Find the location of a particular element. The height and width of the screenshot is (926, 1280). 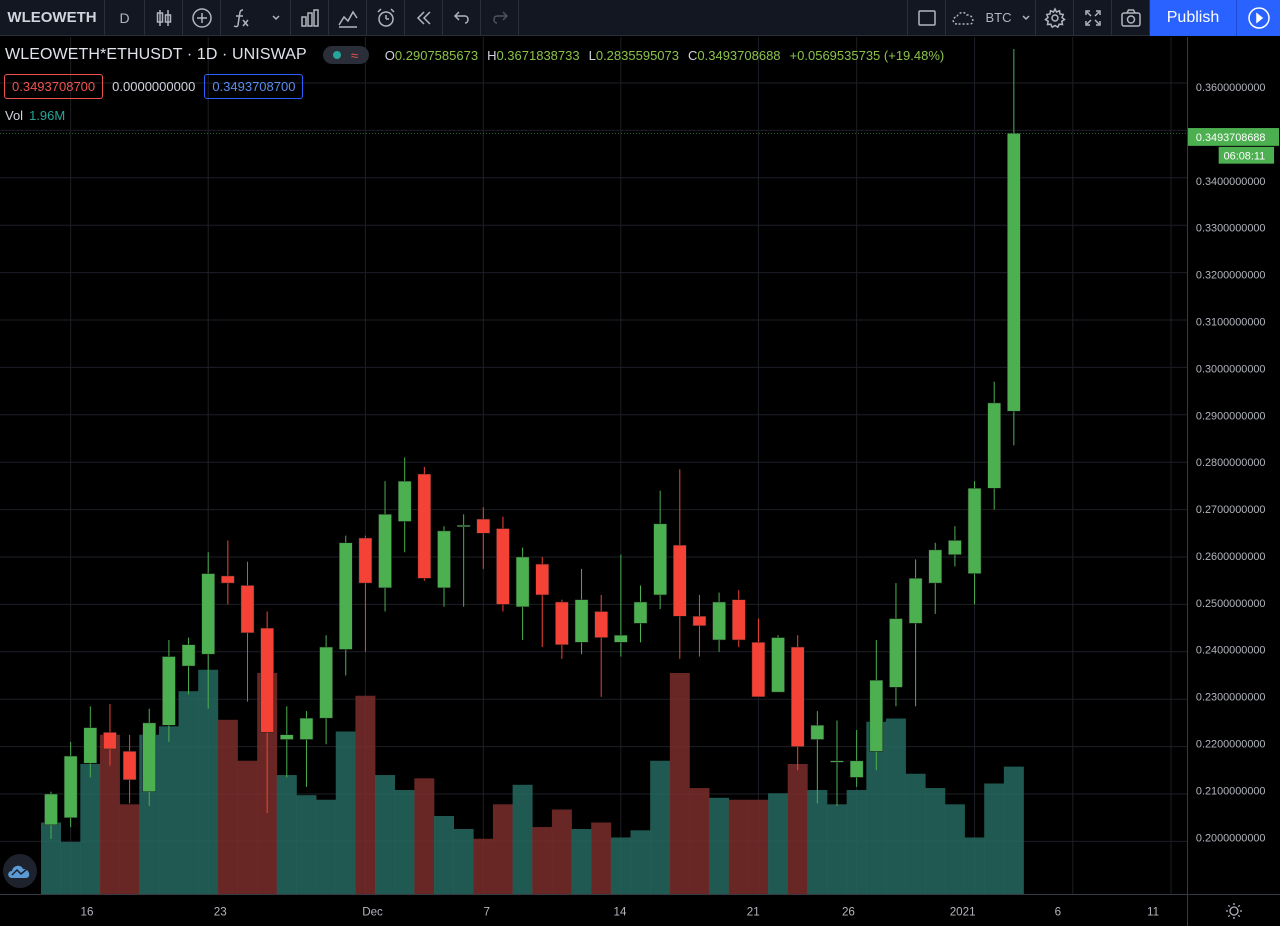

replay-button is located at coordinates (424, 18).